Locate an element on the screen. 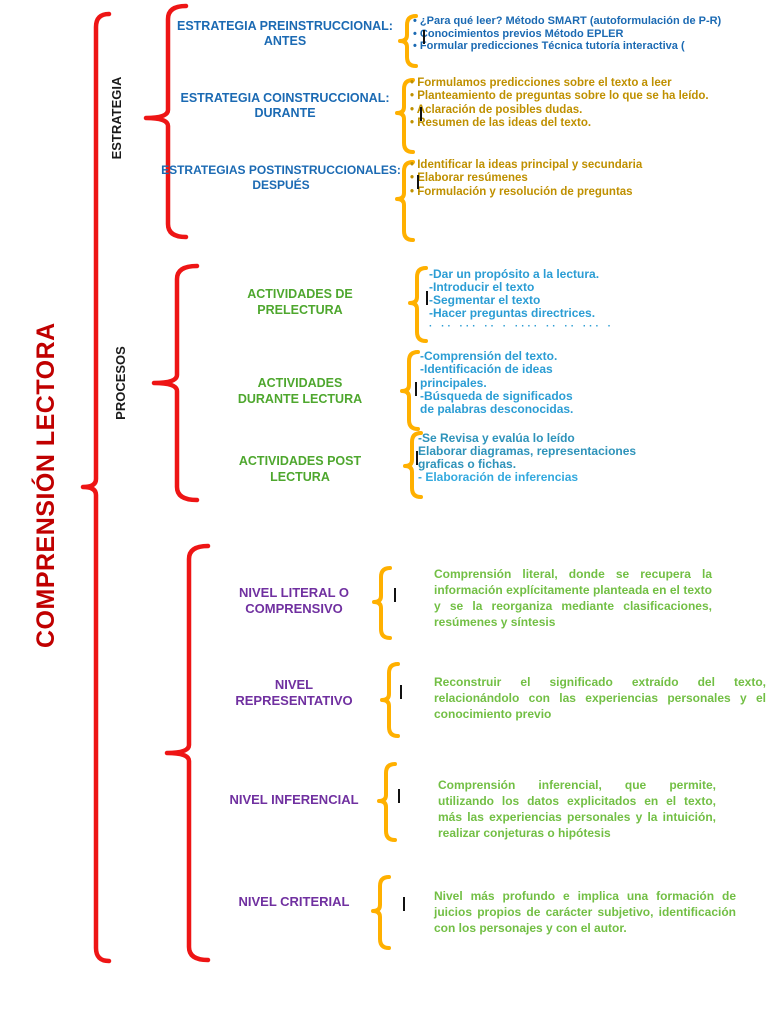  subheading-text: LECTURA is located at coordinates (300, 477).